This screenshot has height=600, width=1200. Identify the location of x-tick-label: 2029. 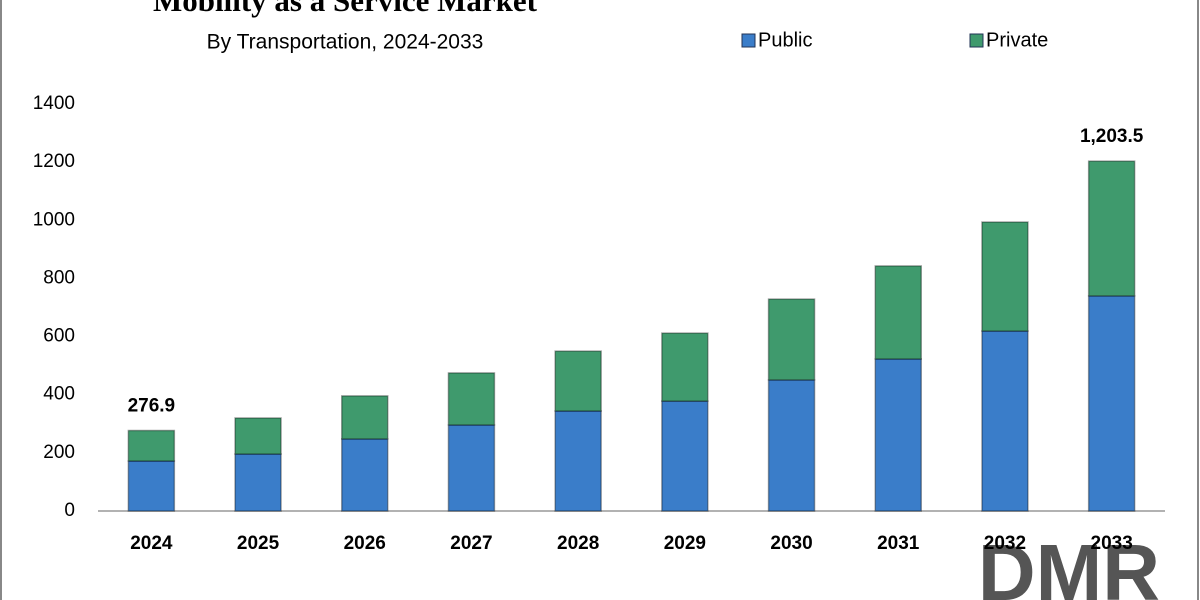
(685, 543).